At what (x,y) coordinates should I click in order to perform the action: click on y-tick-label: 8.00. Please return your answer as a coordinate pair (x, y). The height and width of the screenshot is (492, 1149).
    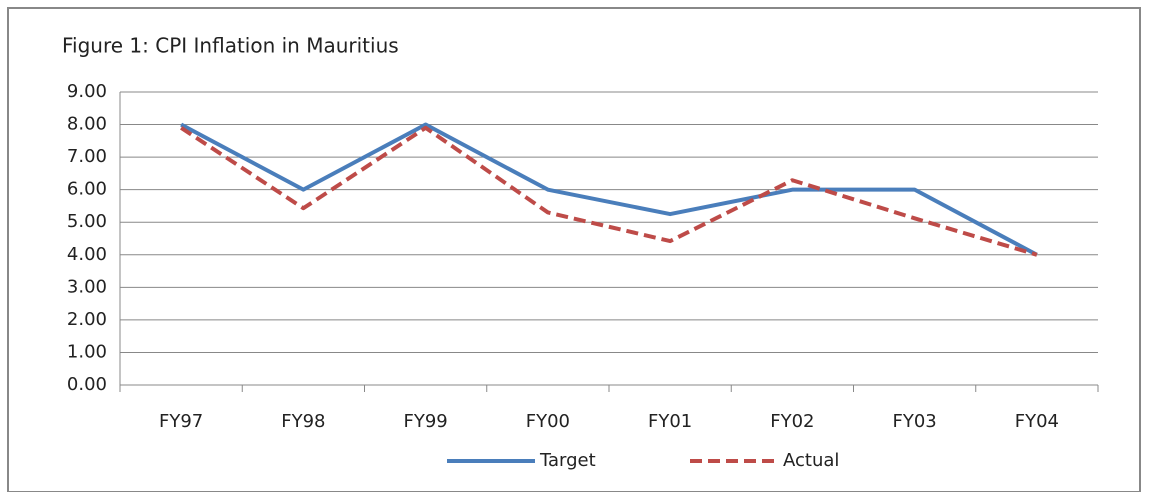
    Looking at the image, I should click on (87, 124).